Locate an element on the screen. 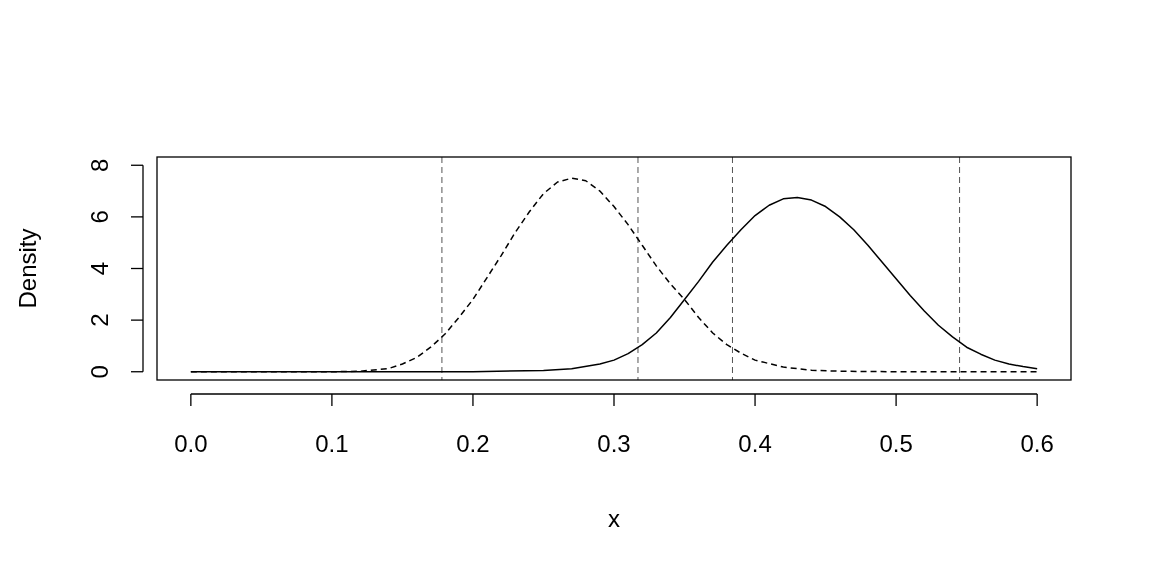  x-tick-label: 0.3 is located at coordinates (614, 443).